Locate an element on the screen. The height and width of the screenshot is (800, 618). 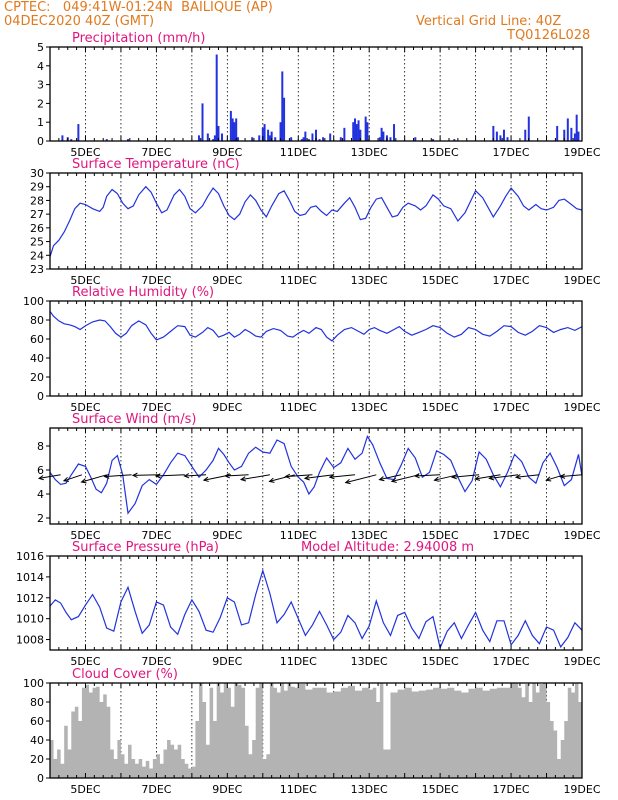
y-tick-label: 26 is located at coordinates (37, 228).